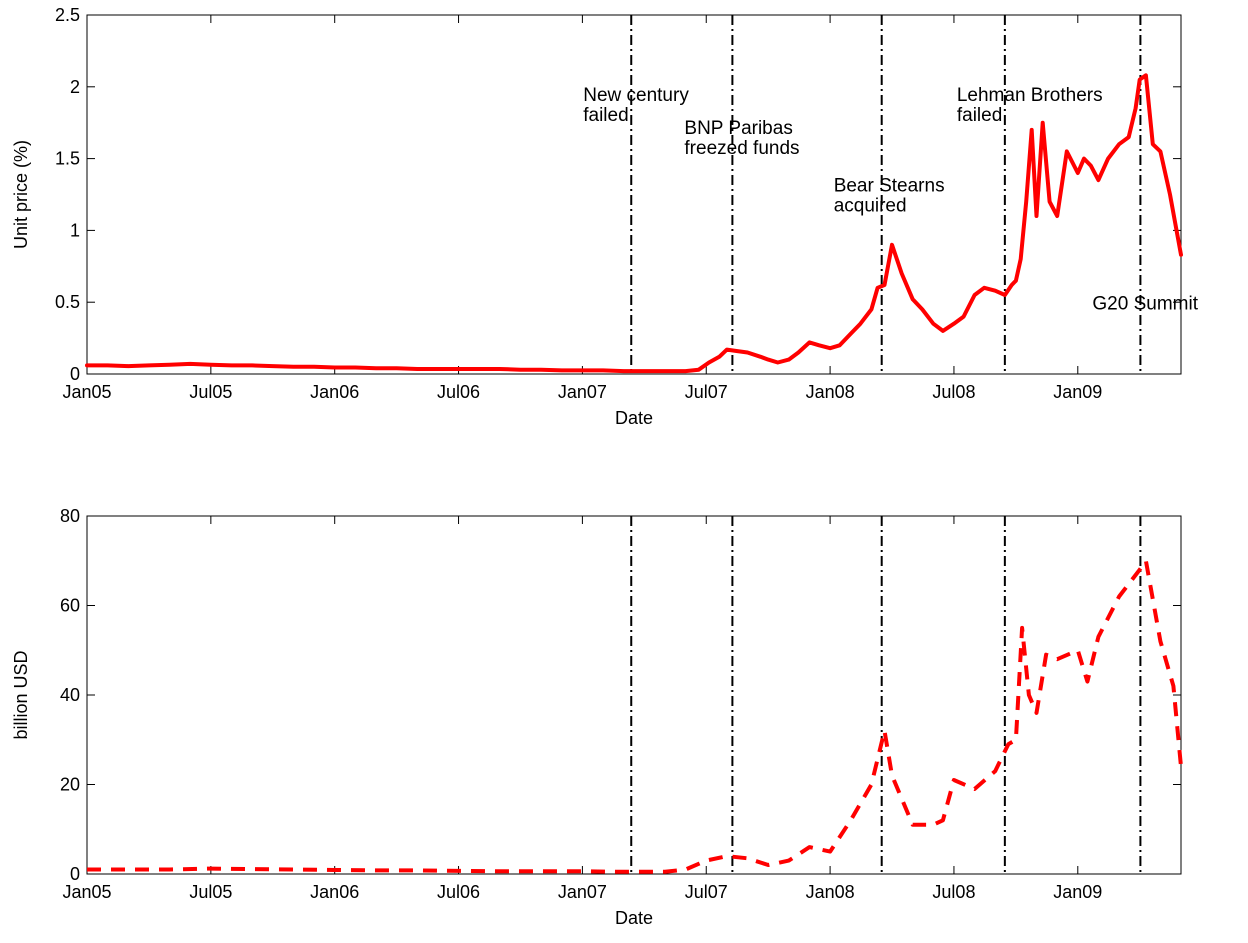  I want to click on event-annotation-line: G20 Summit, so click(1145, 303).